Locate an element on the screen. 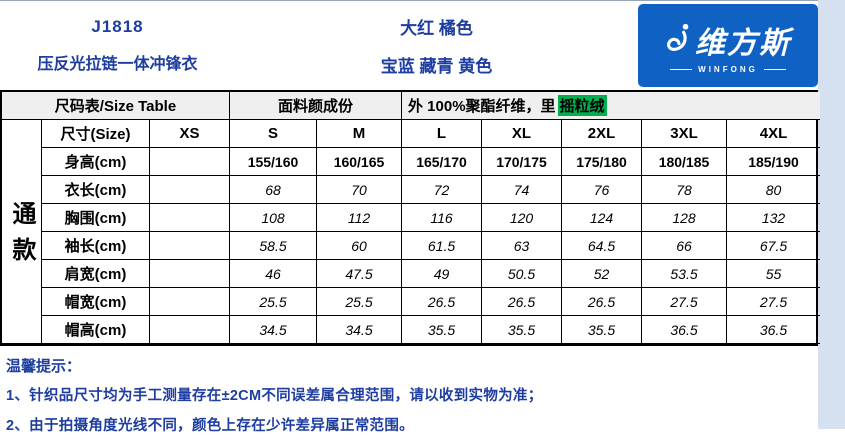 The width and height of the screenshot is (845, 444). measurement-value-cell: 74 is located at coordinates (522, 190).